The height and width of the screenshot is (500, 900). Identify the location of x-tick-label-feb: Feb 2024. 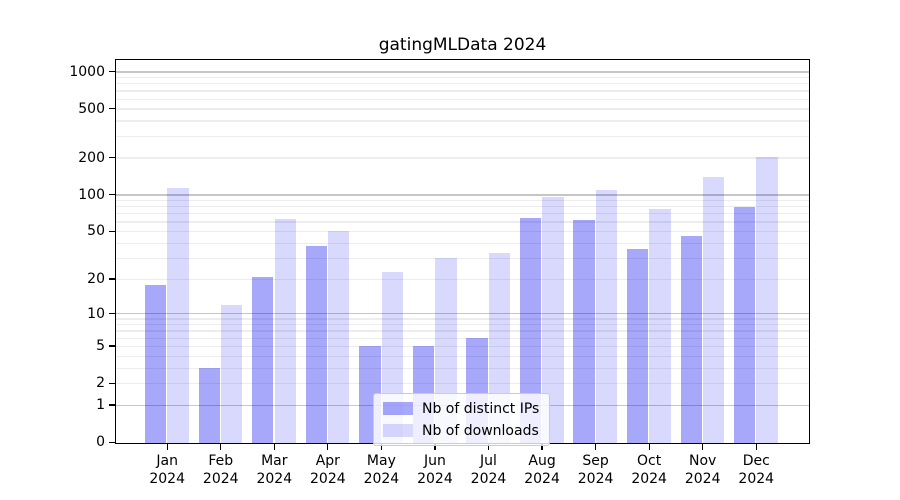
(221, 470).